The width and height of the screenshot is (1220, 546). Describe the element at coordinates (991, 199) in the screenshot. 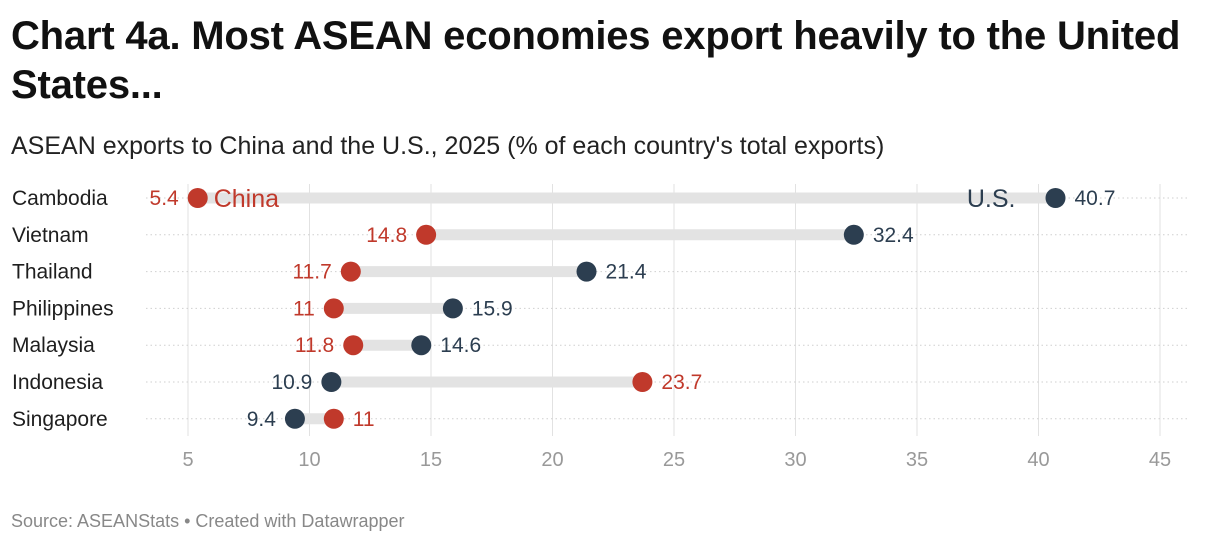

I see `series-label-us: U.S.` at that location.